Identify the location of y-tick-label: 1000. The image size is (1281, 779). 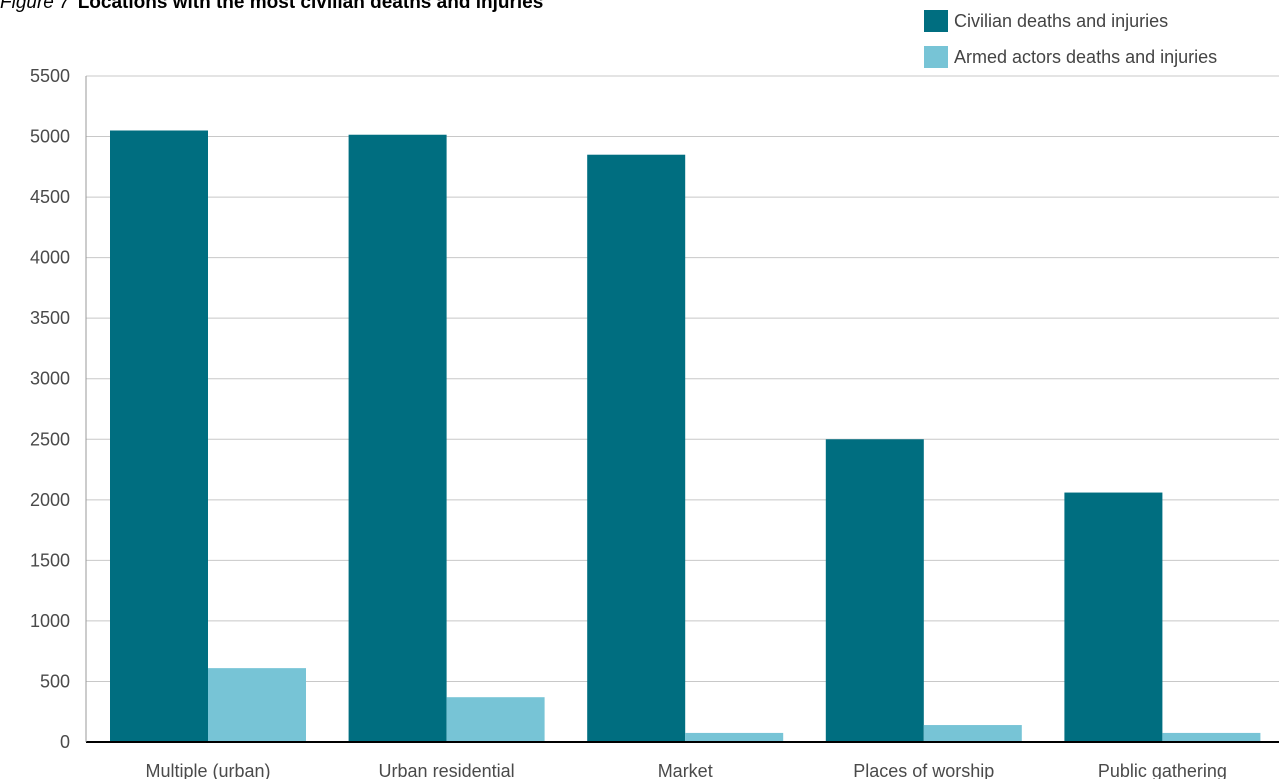
(50, 621).